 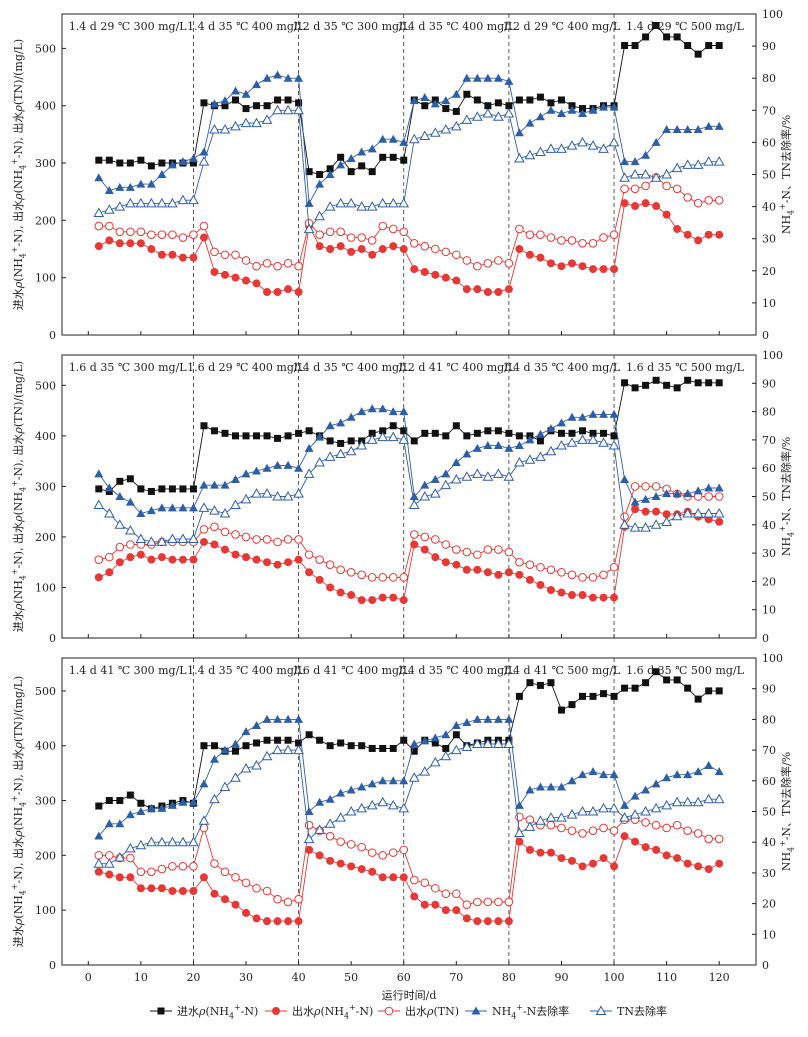 I want to click on condition-label: 1.6 d 29 ℃ 400 mg/L, so click(x=246, y=367).